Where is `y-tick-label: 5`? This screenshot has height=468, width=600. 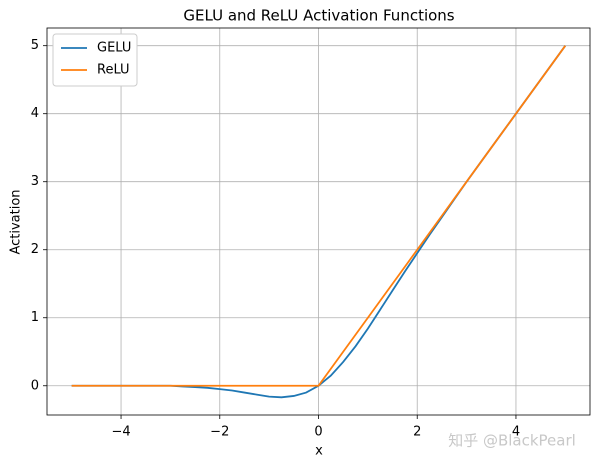 y-tick-label: 5 is located at coordinates (35, 45).